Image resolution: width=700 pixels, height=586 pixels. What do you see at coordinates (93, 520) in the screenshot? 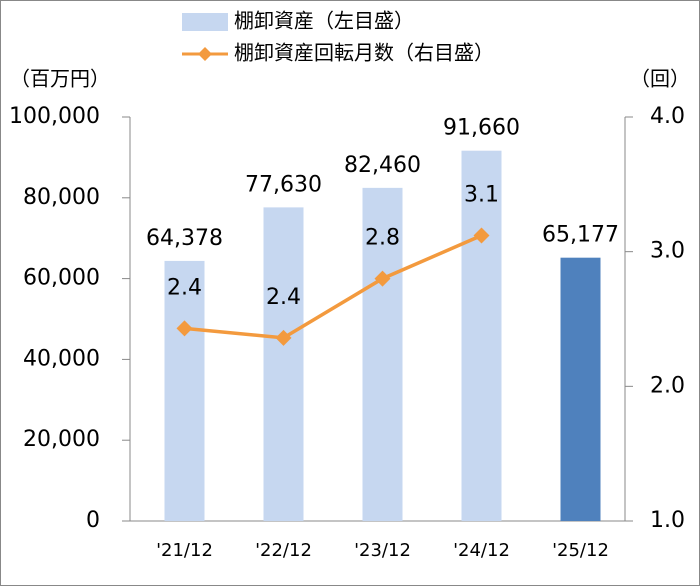
I see `y-tick-label: 0` at bounding box center [93, 520].